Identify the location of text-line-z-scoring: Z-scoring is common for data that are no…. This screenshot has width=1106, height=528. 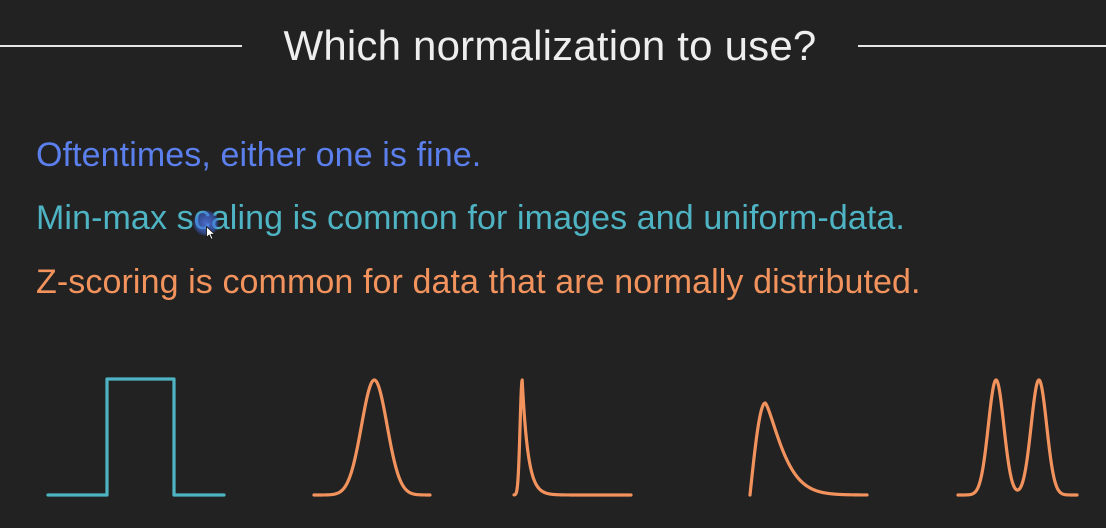
(478, 282).